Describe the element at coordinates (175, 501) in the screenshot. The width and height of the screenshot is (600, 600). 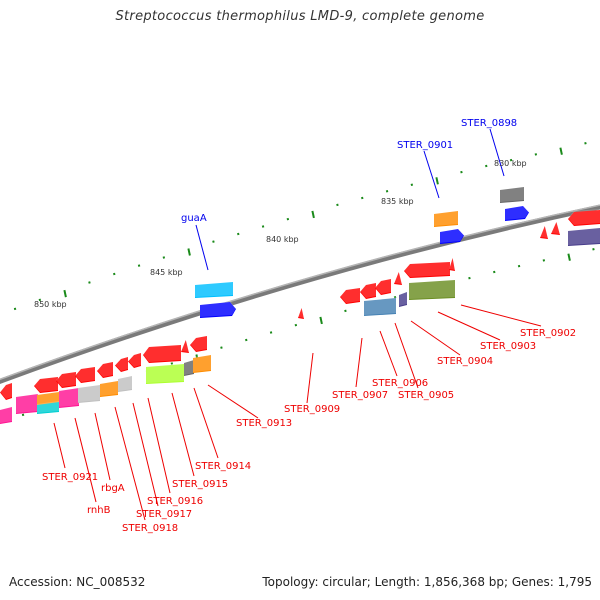
I see `gene-label: STER_0916` at that location.